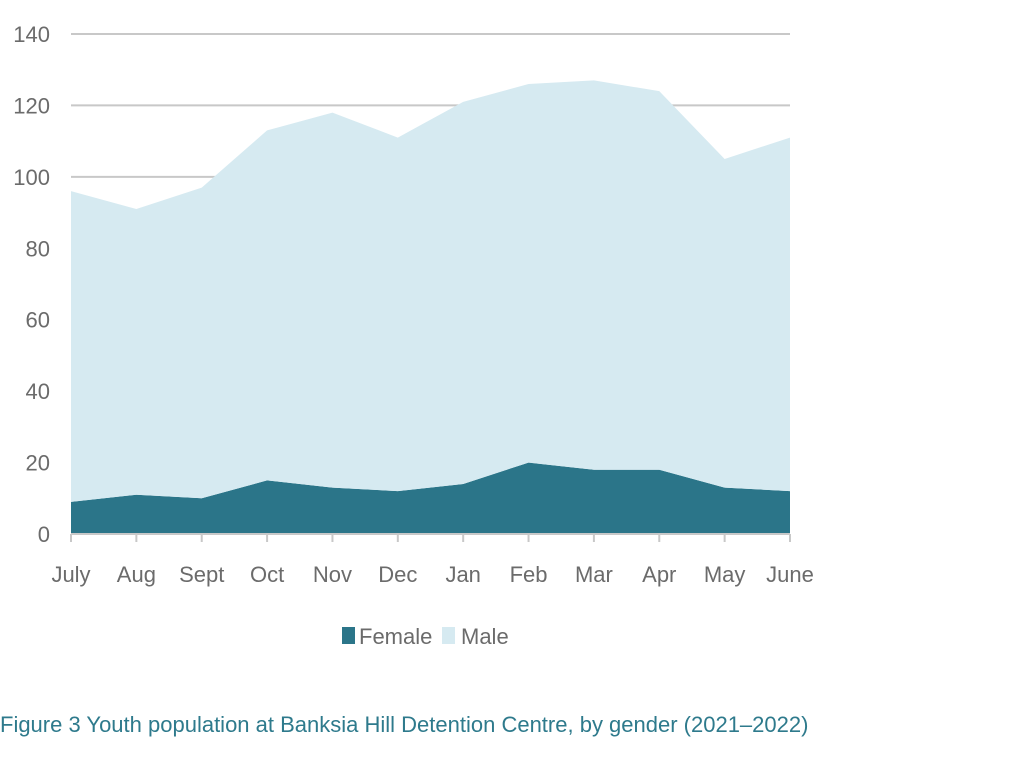  Describe the element at coordinates (432, 574) in the screenshot. I see `x-tick-labels: July Aug Sept Oct Nov Dec Jan Feb Mar Apr May June` at that location.